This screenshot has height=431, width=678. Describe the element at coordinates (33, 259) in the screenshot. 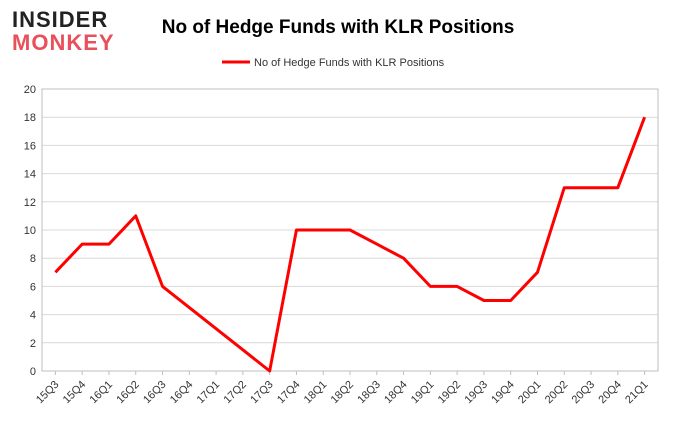

I see `y-tick-label: 8` at that location.